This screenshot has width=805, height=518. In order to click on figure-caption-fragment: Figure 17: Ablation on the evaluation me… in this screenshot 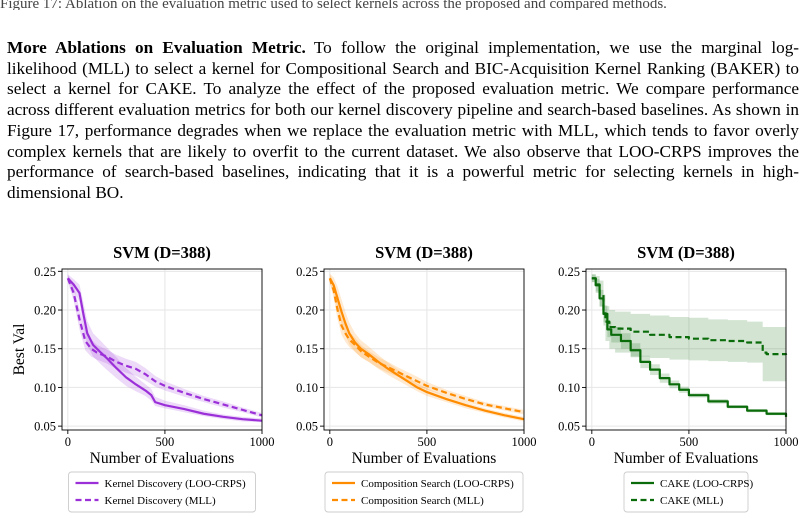, I will do `click(333, 5)`.